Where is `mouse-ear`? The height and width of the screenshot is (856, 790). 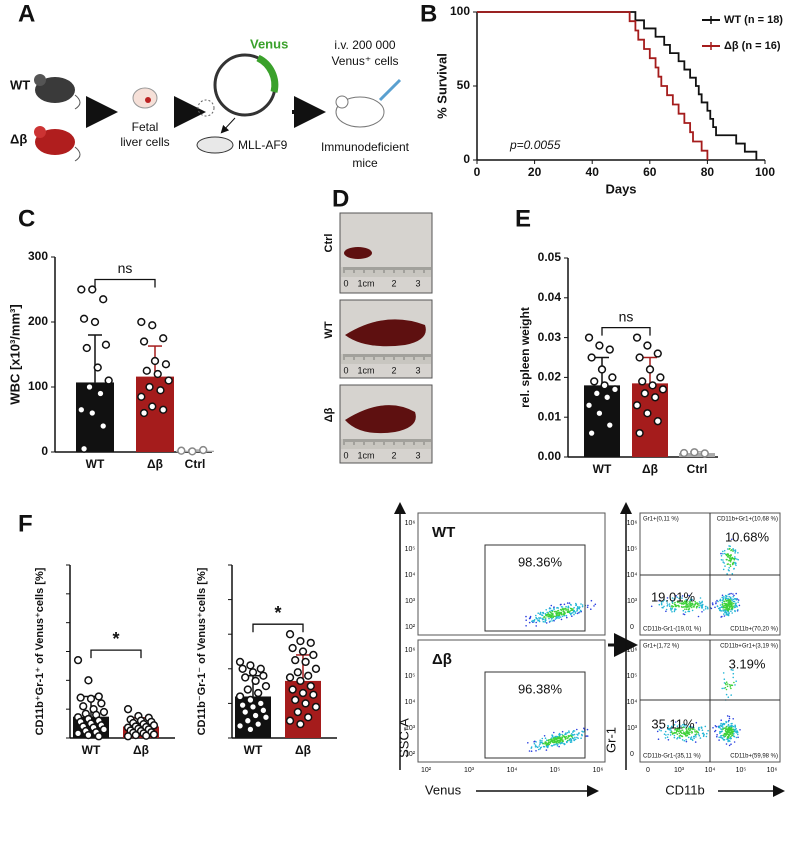
mouse-ear is located at coordinates (40, 80).